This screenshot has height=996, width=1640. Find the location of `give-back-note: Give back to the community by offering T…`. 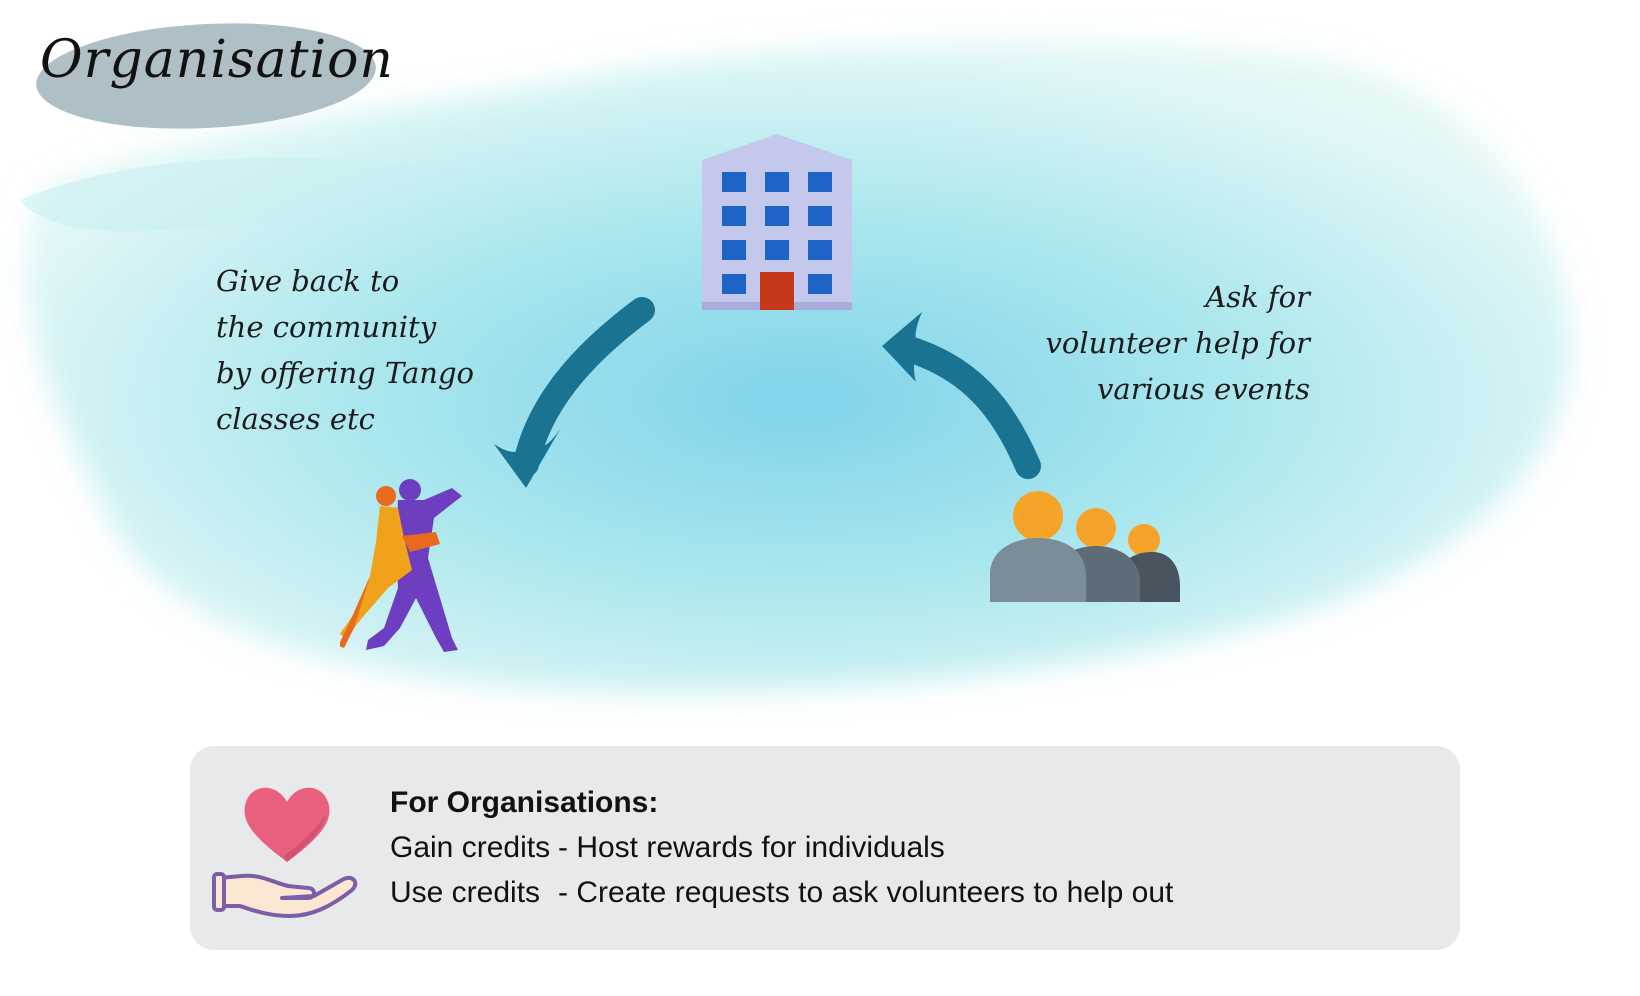

give-back-note: Give back to the community by offering T… is located at coordinates (345, 350).